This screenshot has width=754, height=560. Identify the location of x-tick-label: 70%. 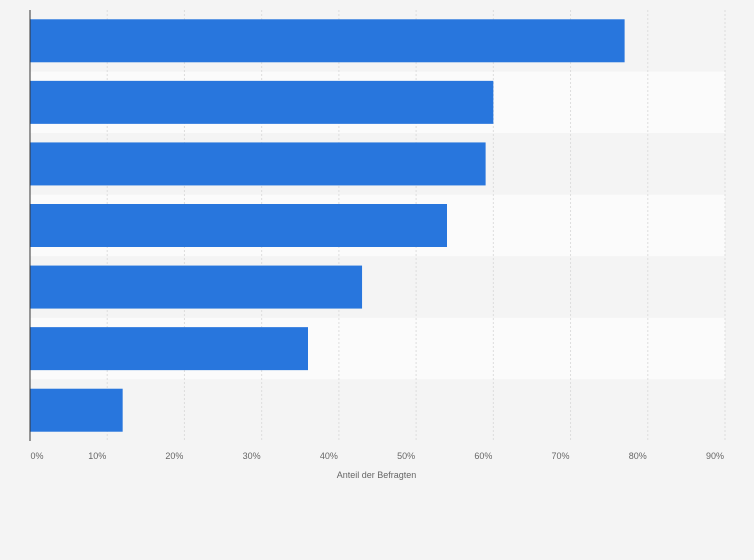
(561, 456).